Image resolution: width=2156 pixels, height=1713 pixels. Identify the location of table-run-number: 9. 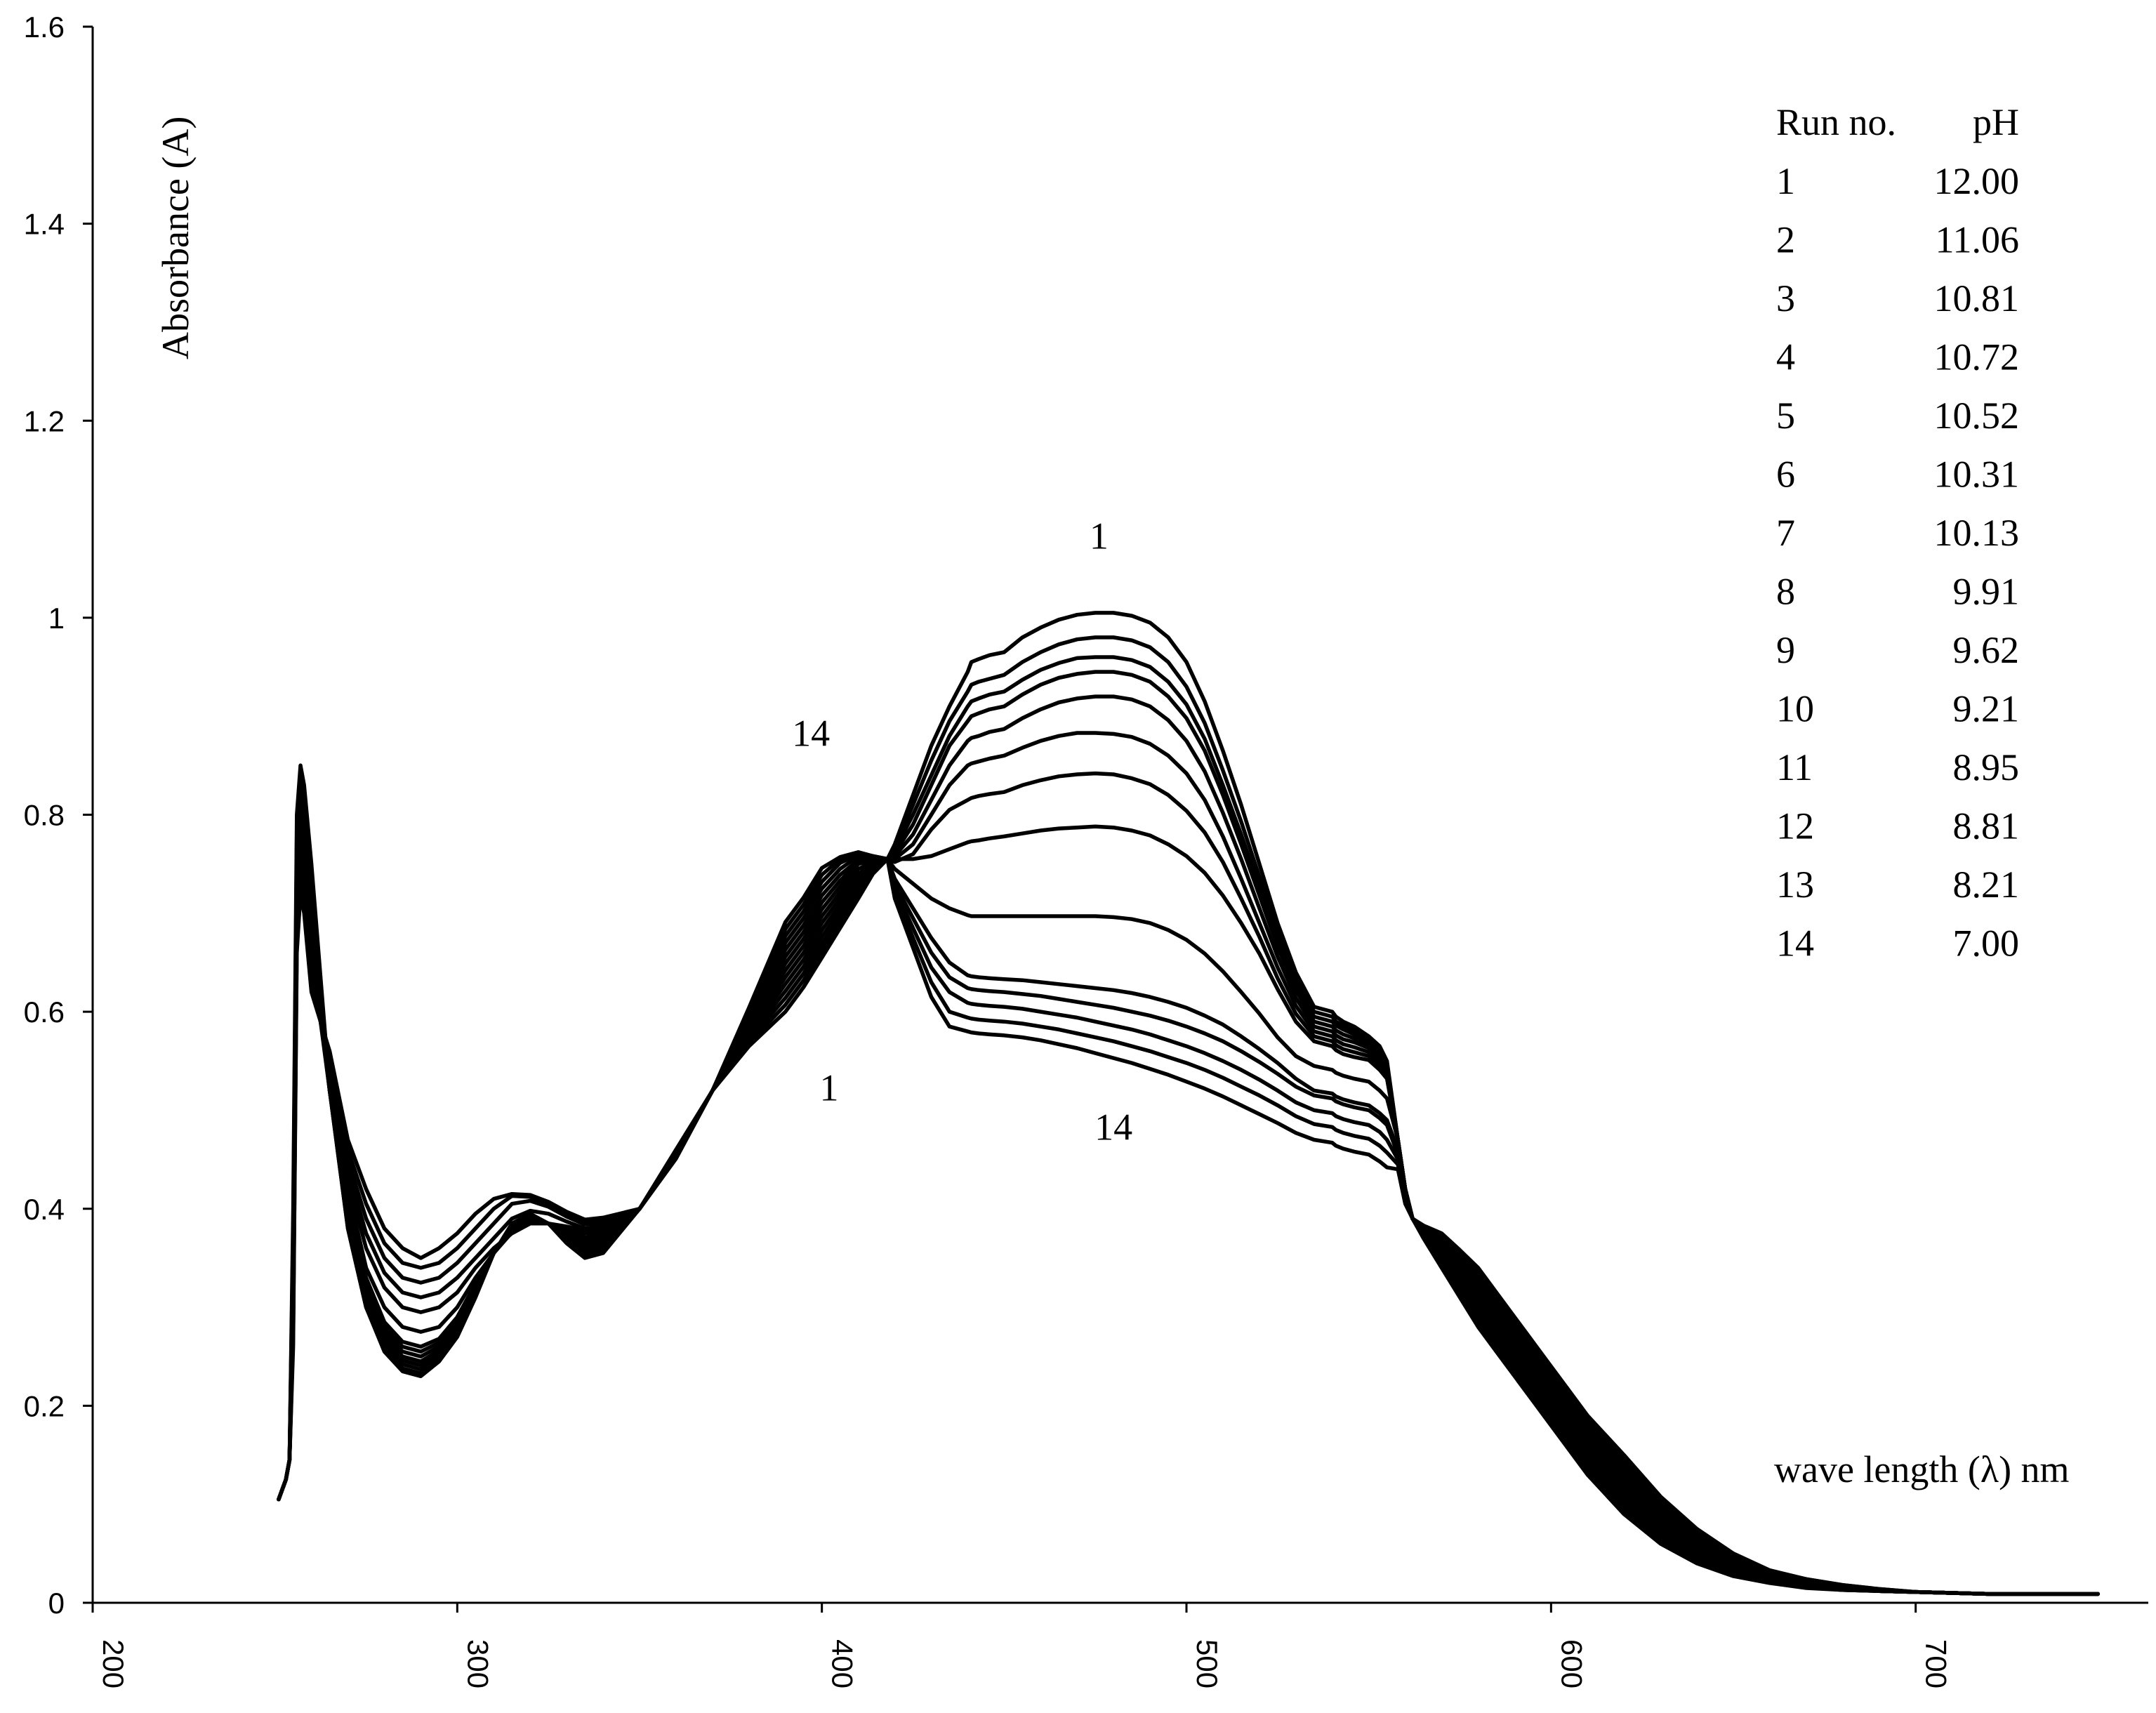
(1785, 650).